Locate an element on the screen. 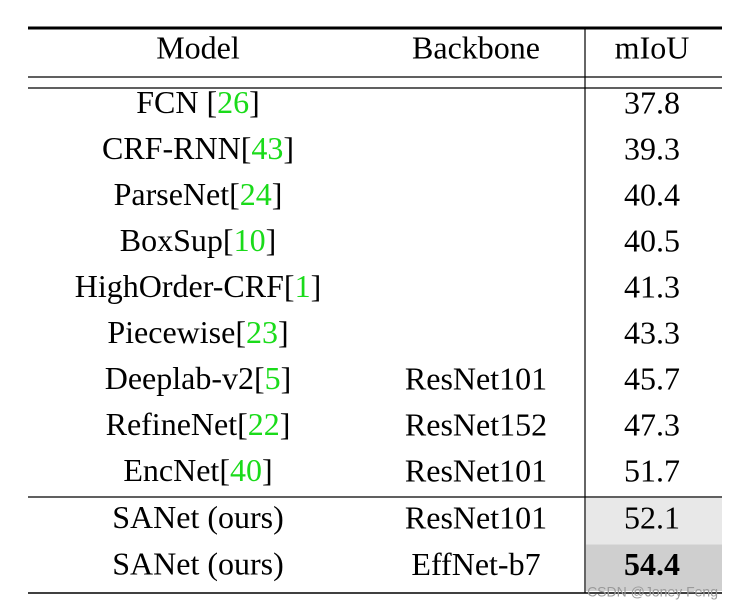 This screenshot has height=610, width=730. miou-cell: 37.8 is located at coordinates (652, 102).